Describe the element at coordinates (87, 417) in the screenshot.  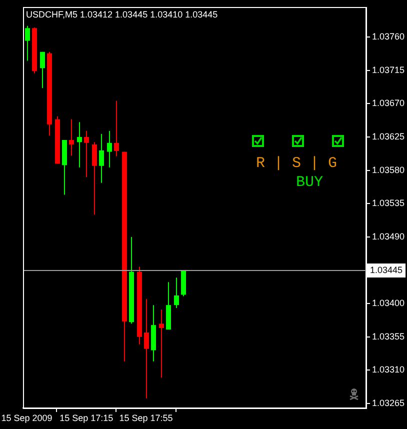
I see `x-tick-label: 15 Sep 17:15` at that location.